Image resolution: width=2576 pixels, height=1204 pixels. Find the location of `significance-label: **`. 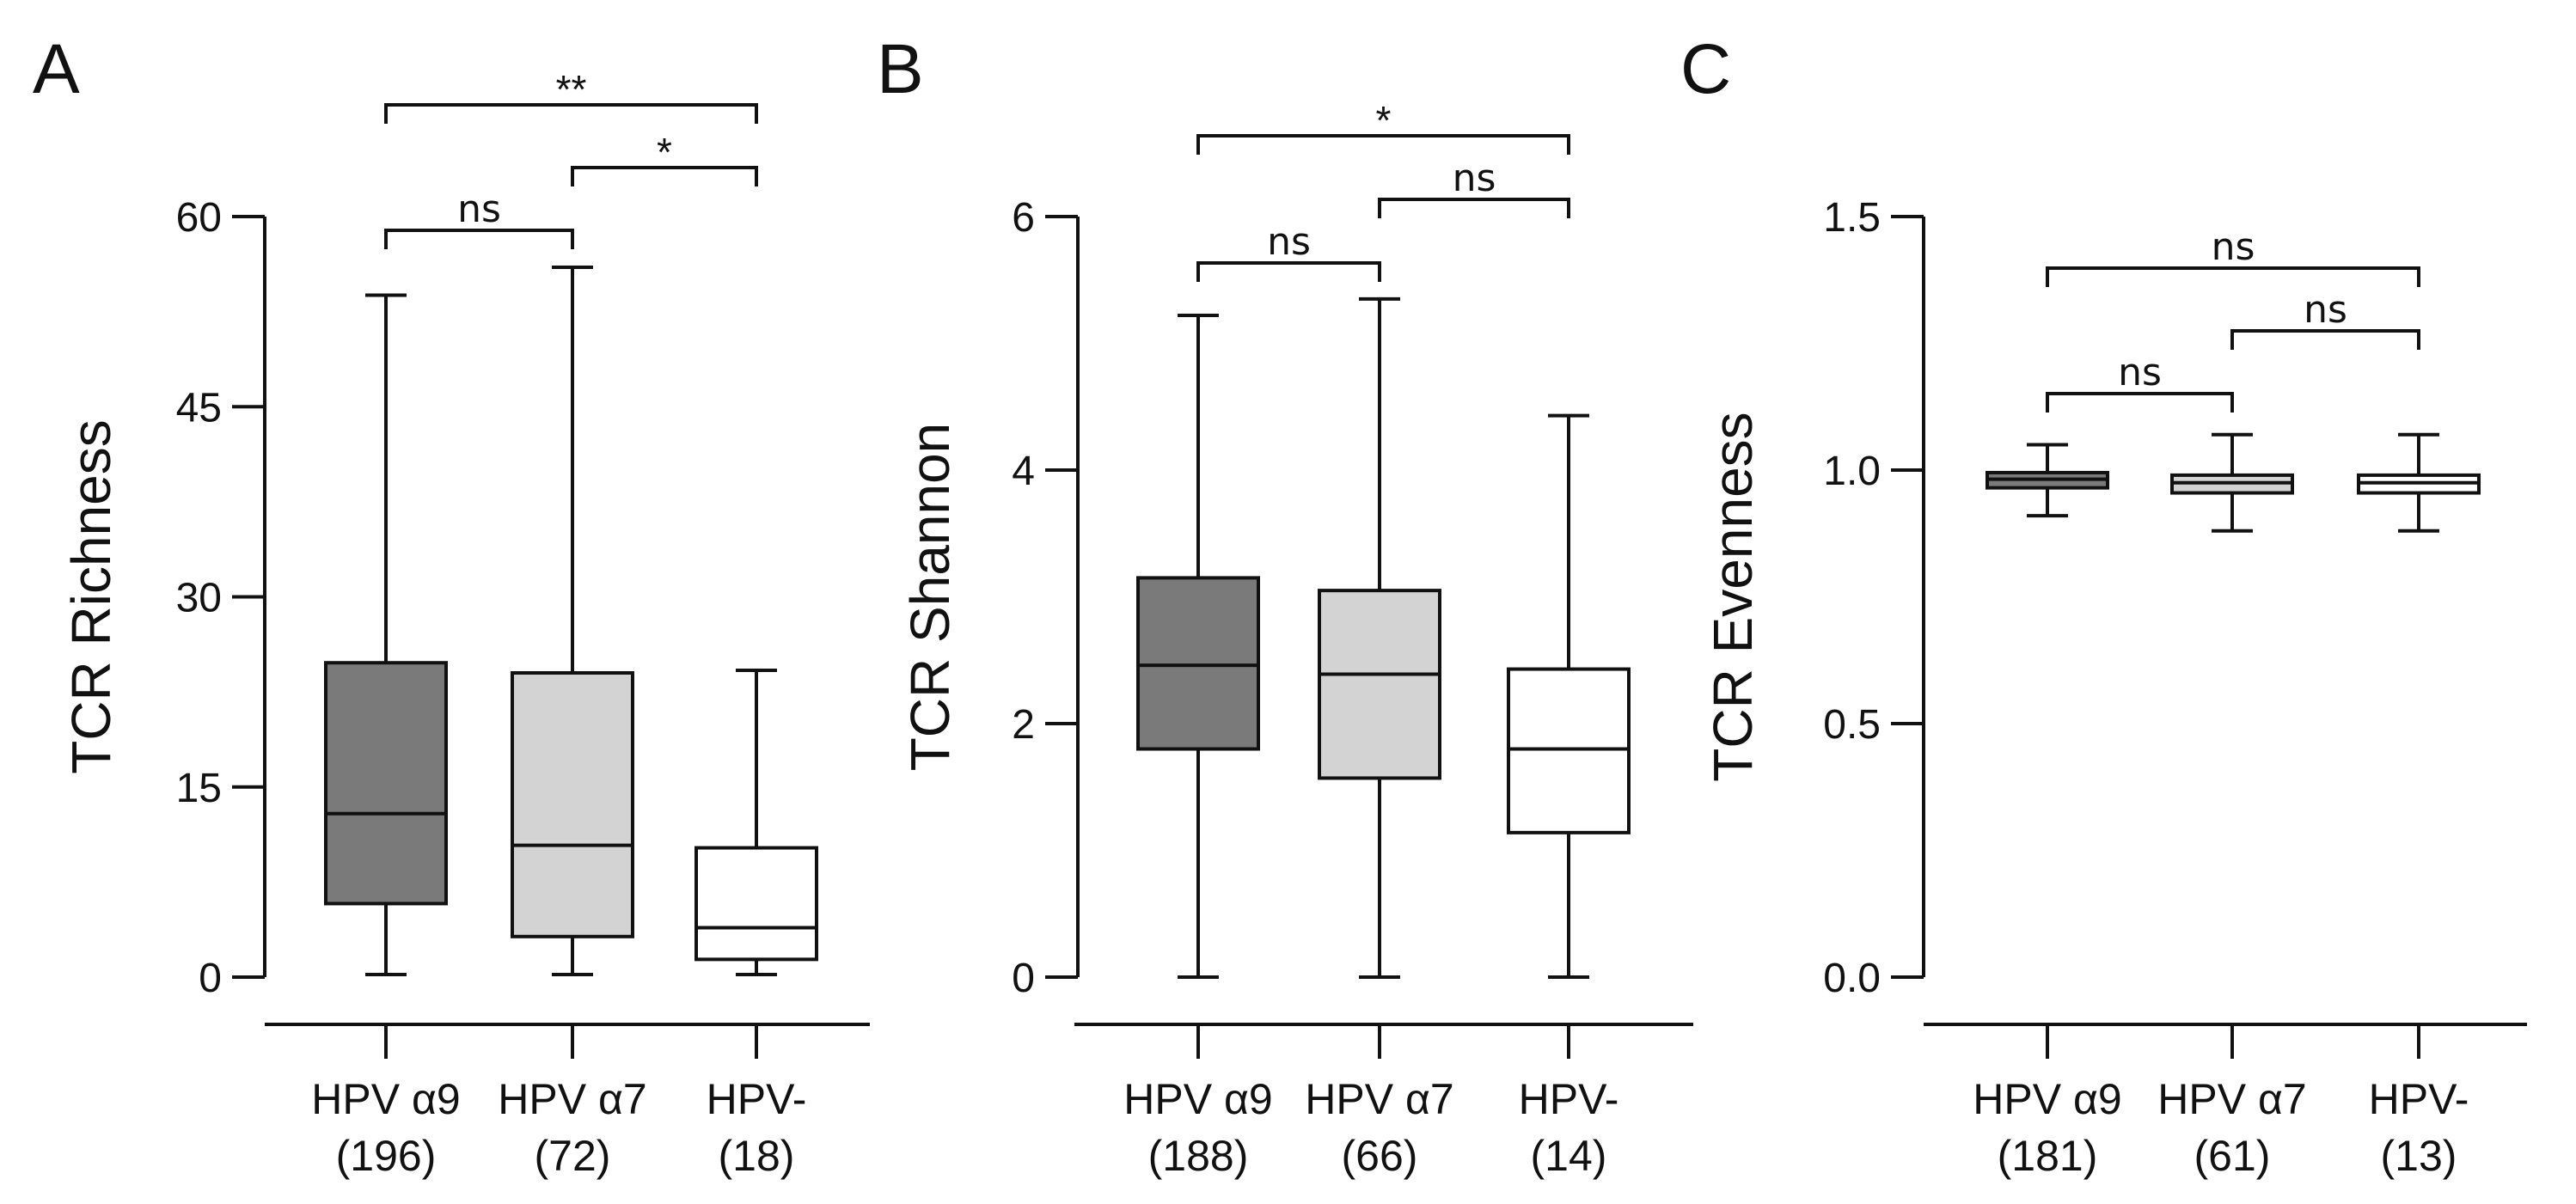

significance-label: ** is located at coordinates (571, 89).